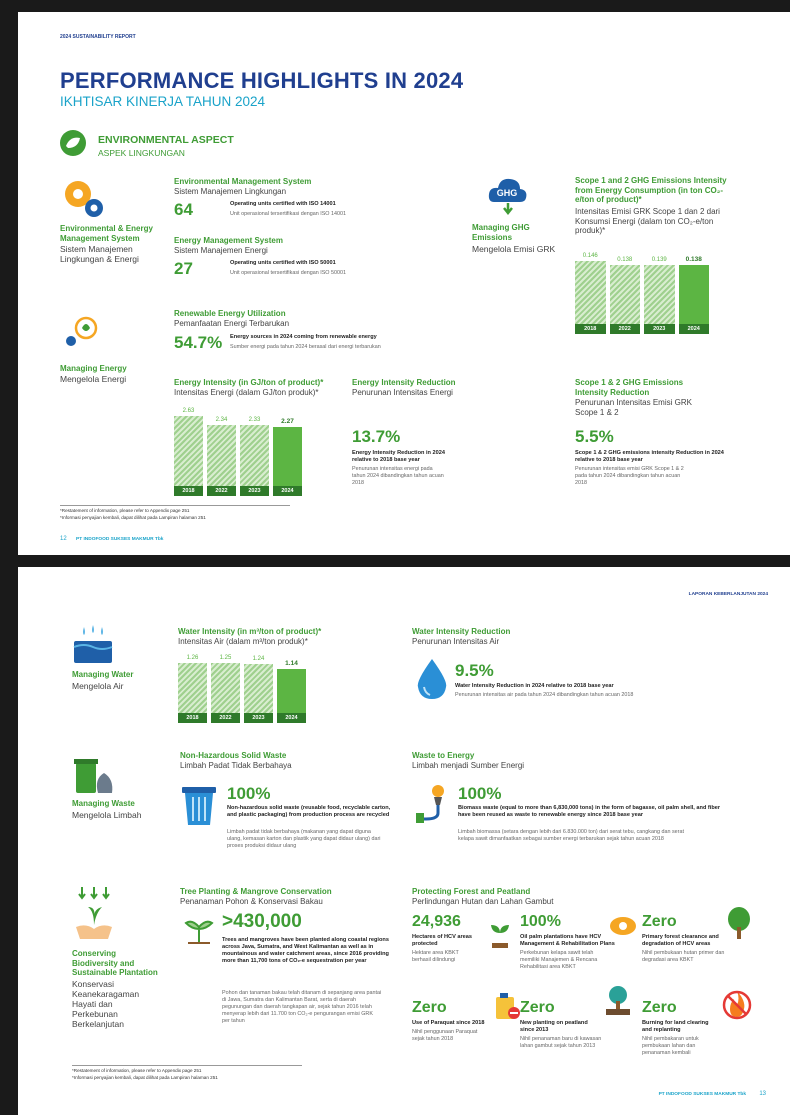 This screenshot has width=790, height=1115. What do you see at coordinates (623, 926) in the screenshot?
I see `palm-fruit-icon` at bounding box center [623, 926].